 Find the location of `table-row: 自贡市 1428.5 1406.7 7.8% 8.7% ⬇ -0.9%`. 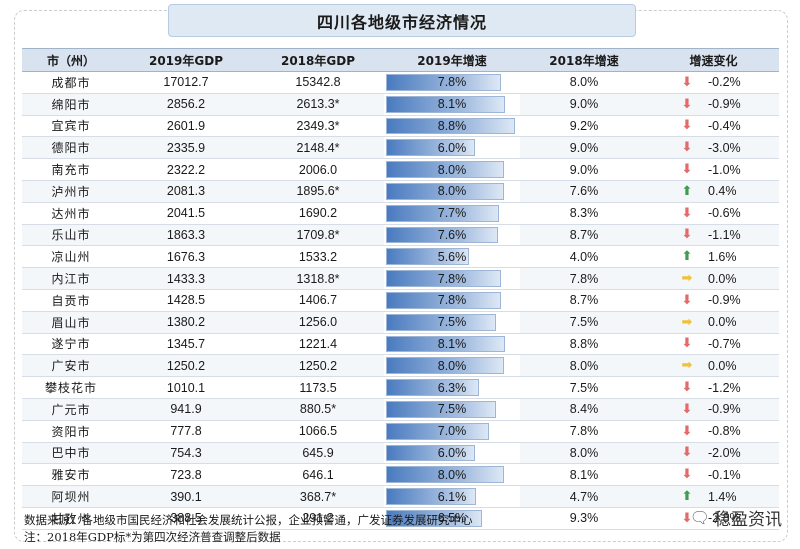

table-row: 自贡市 1428.5 1406.7 7.8% 8.7% ⬇ -0.9% is located at coordinates (400, 300).